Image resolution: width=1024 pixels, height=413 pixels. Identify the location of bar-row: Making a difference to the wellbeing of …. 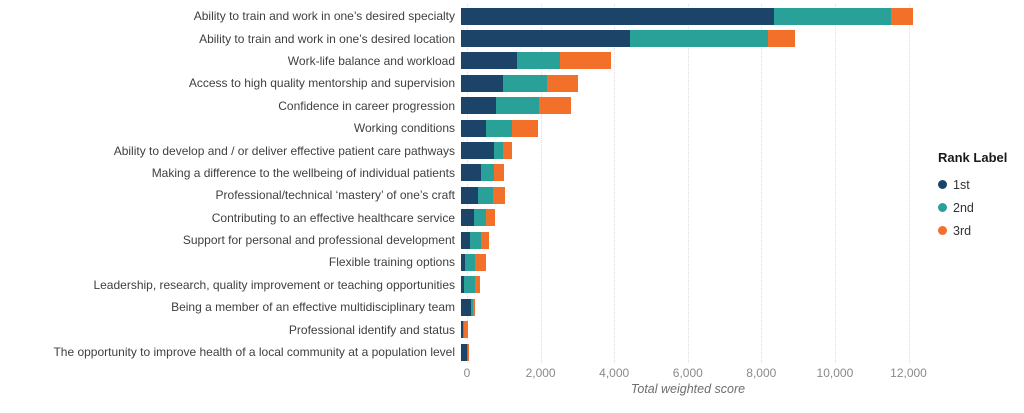
(512, 173).